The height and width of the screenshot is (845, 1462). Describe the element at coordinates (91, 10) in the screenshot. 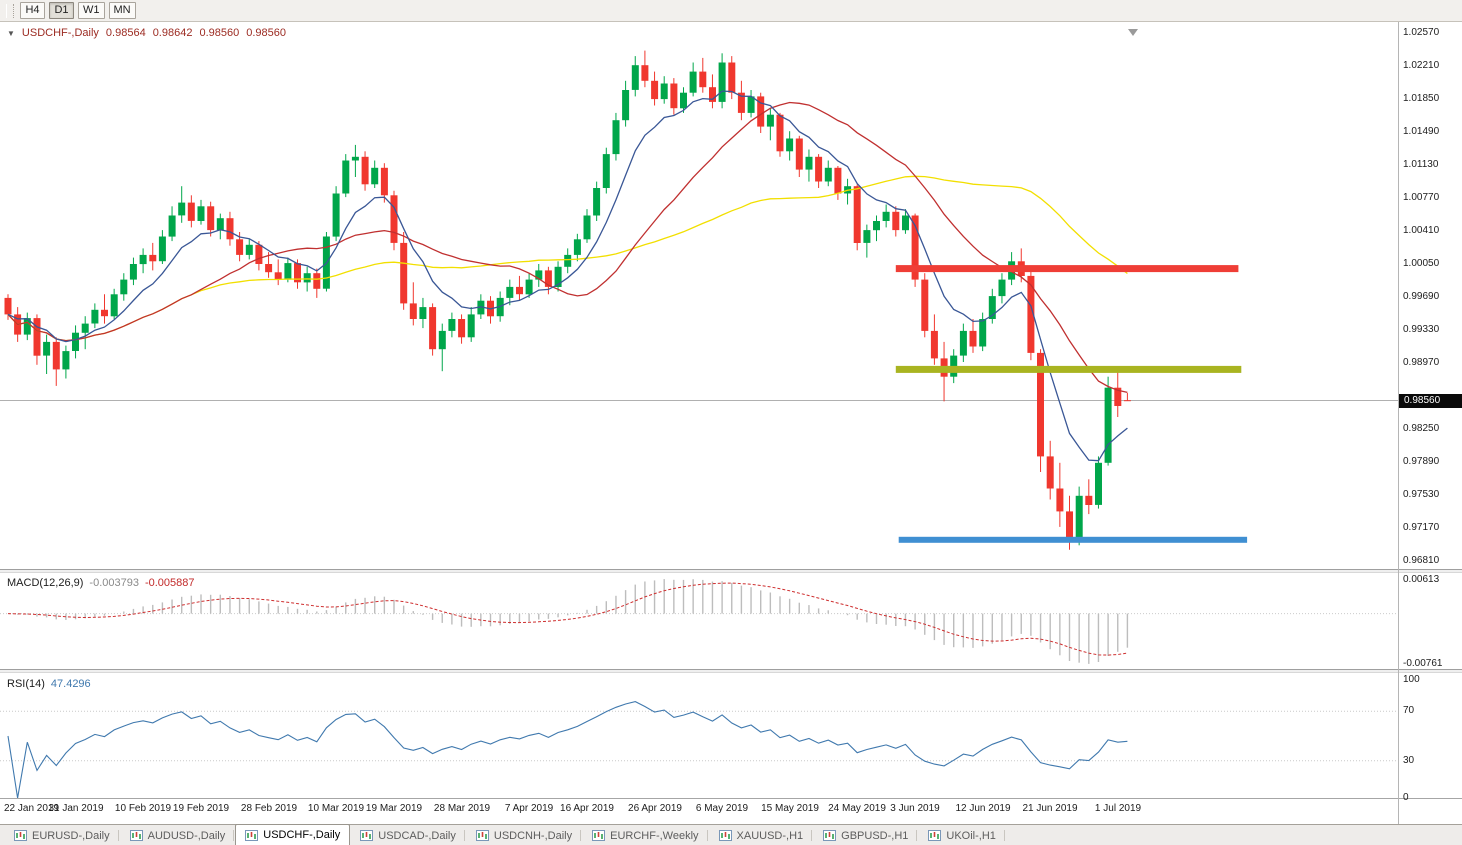

I see `timeframe-button-w1: W1` at that location.